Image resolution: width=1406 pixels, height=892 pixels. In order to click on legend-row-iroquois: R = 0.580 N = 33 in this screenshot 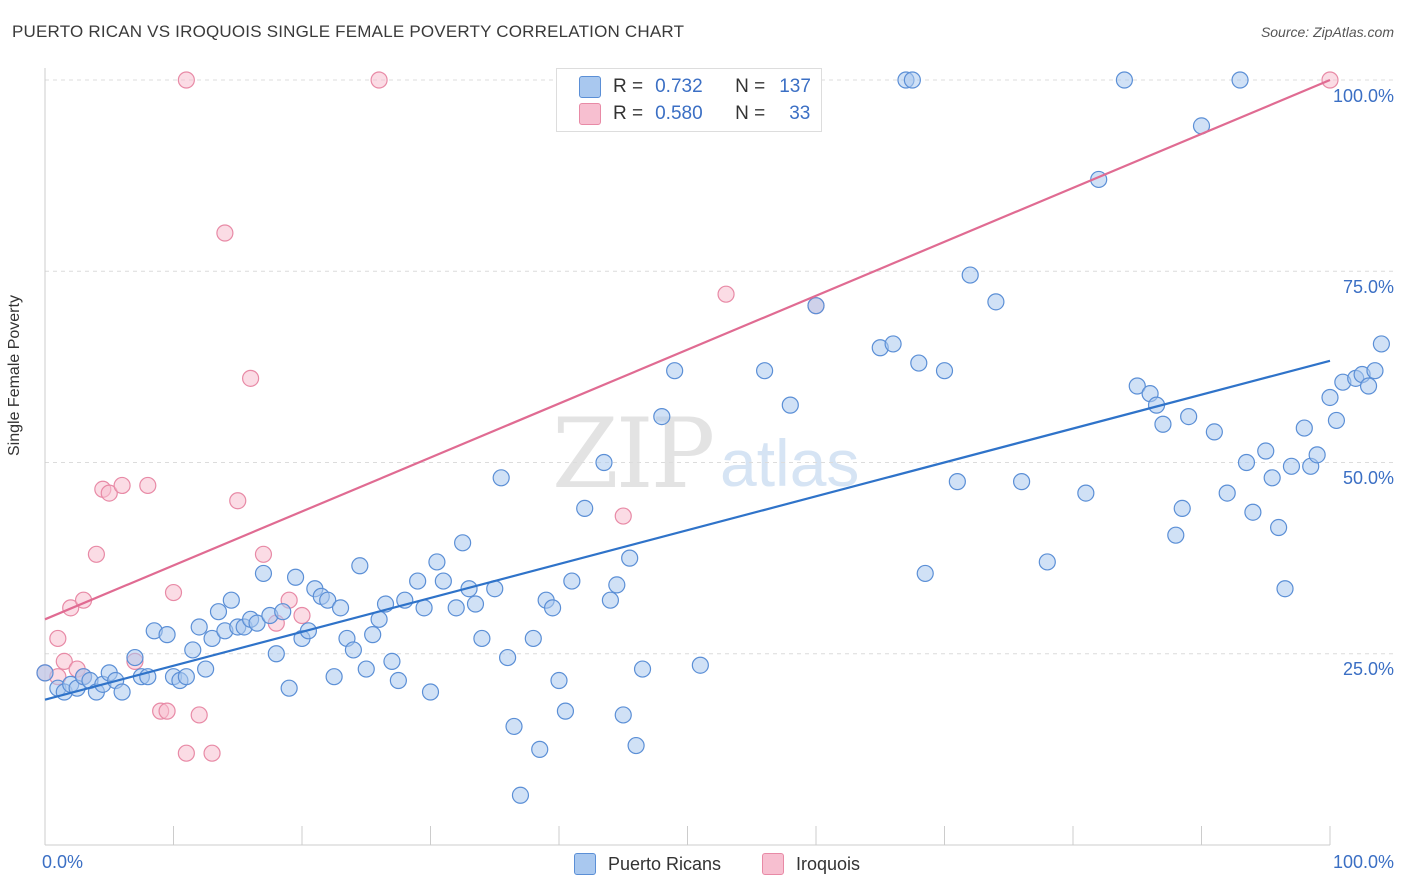, I will do `click(694, 114)`.